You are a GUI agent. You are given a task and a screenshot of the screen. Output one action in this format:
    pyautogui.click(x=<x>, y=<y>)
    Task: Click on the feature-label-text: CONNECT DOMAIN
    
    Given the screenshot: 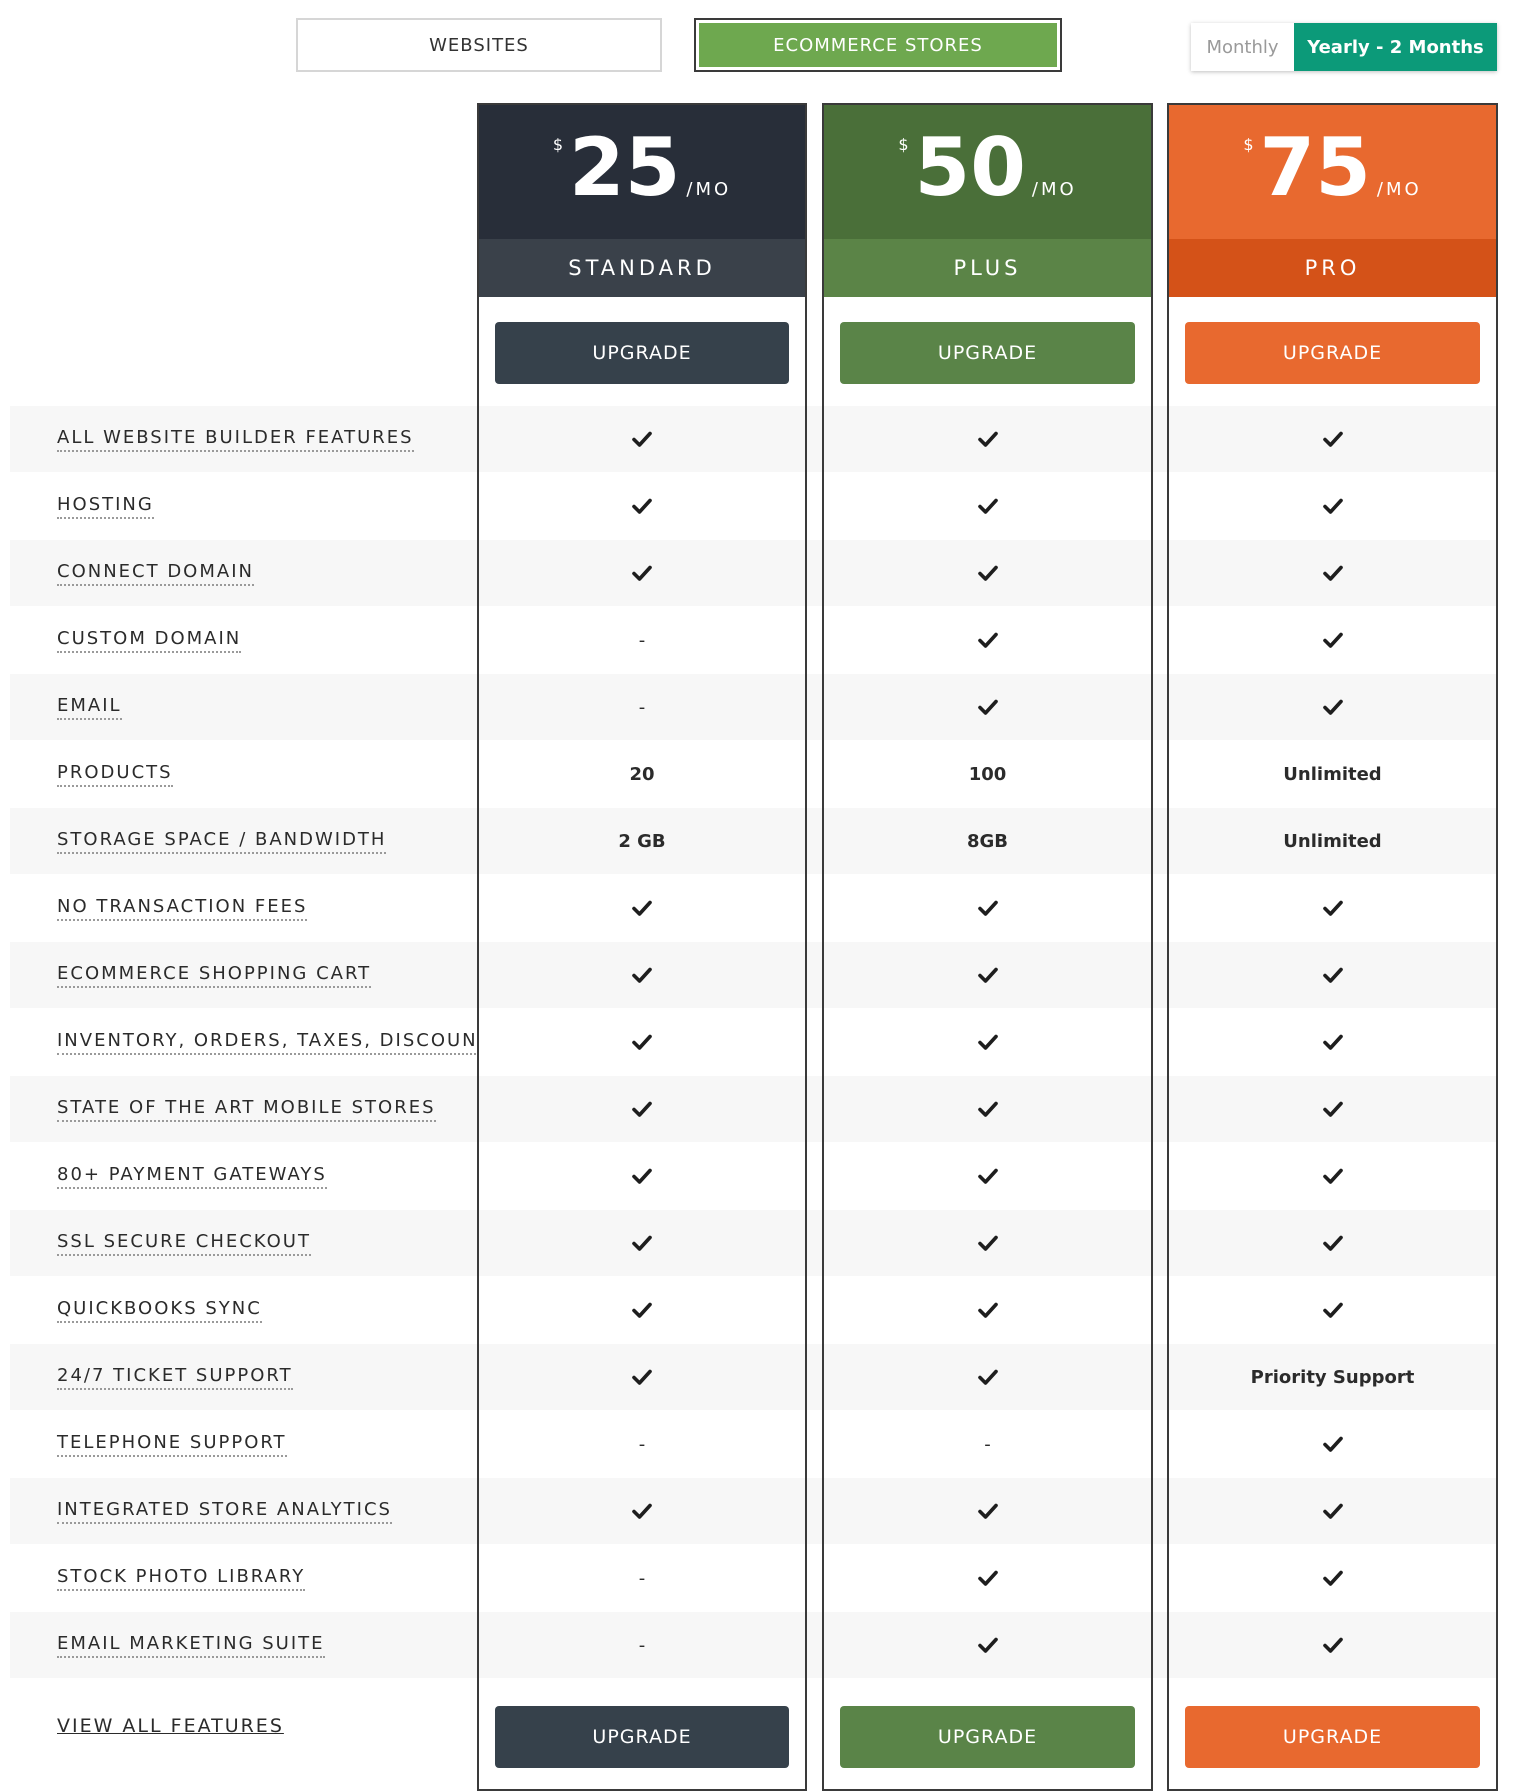 What is the action you would take?
    pyautogui.click(x=155, y=573)
    